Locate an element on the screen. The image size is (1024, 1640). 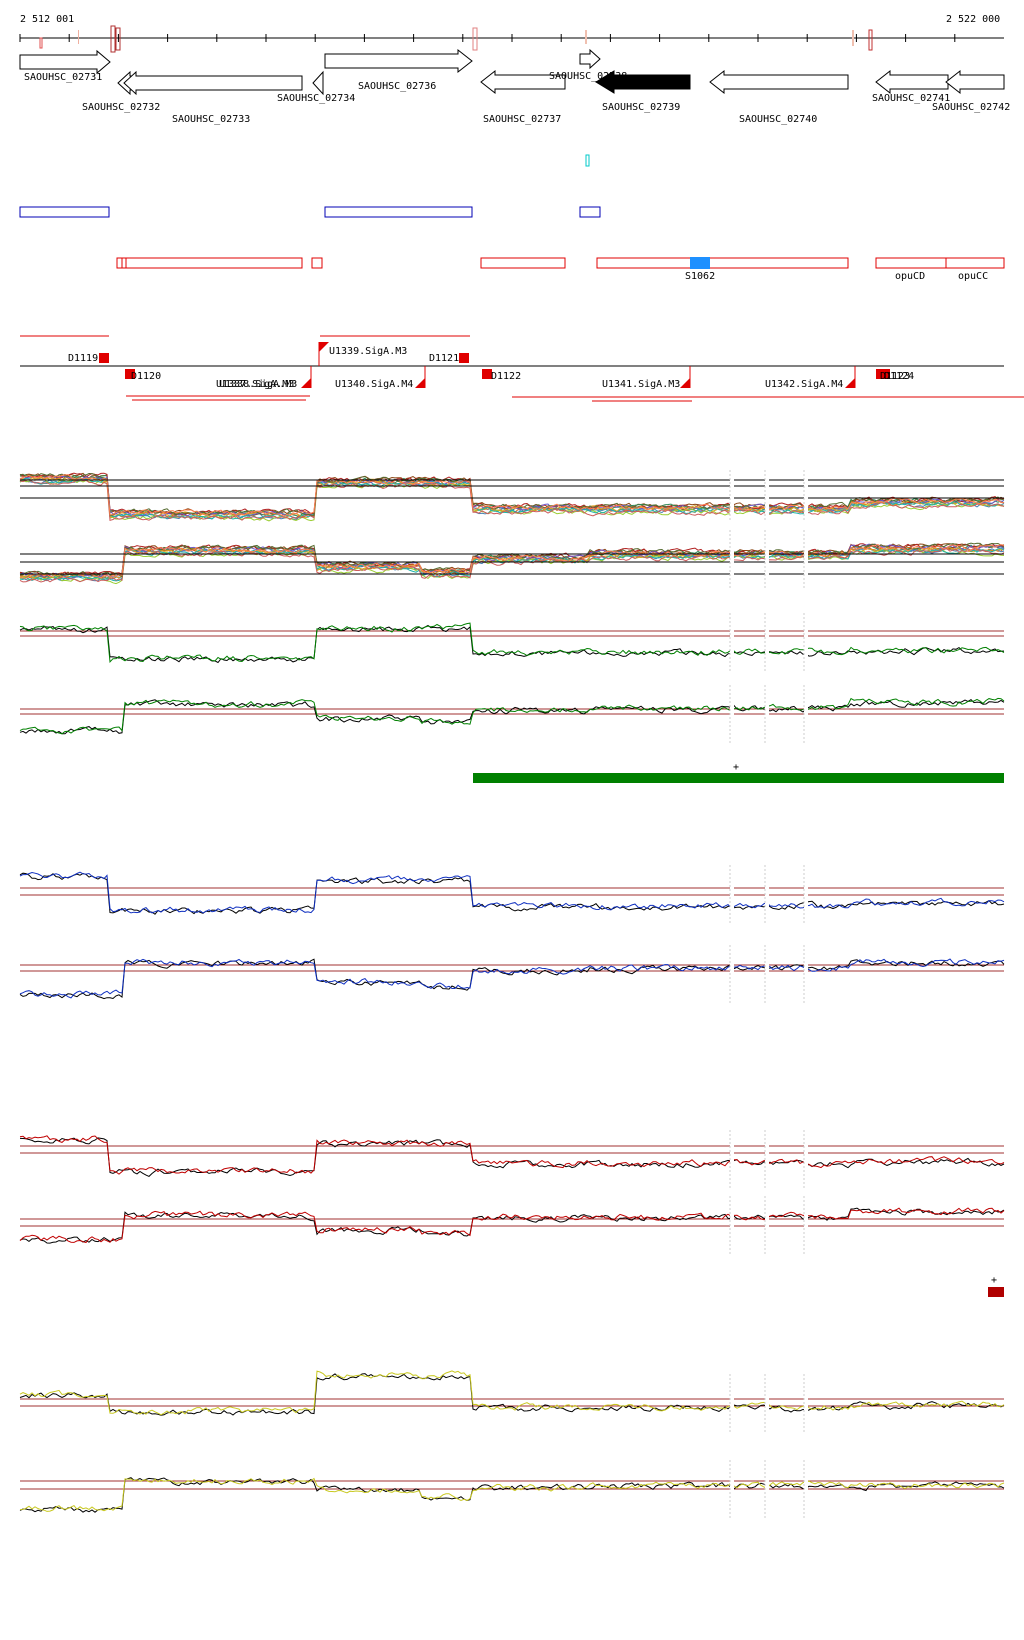
multi-condition-reverse-track is located at coordinates (512, 560).